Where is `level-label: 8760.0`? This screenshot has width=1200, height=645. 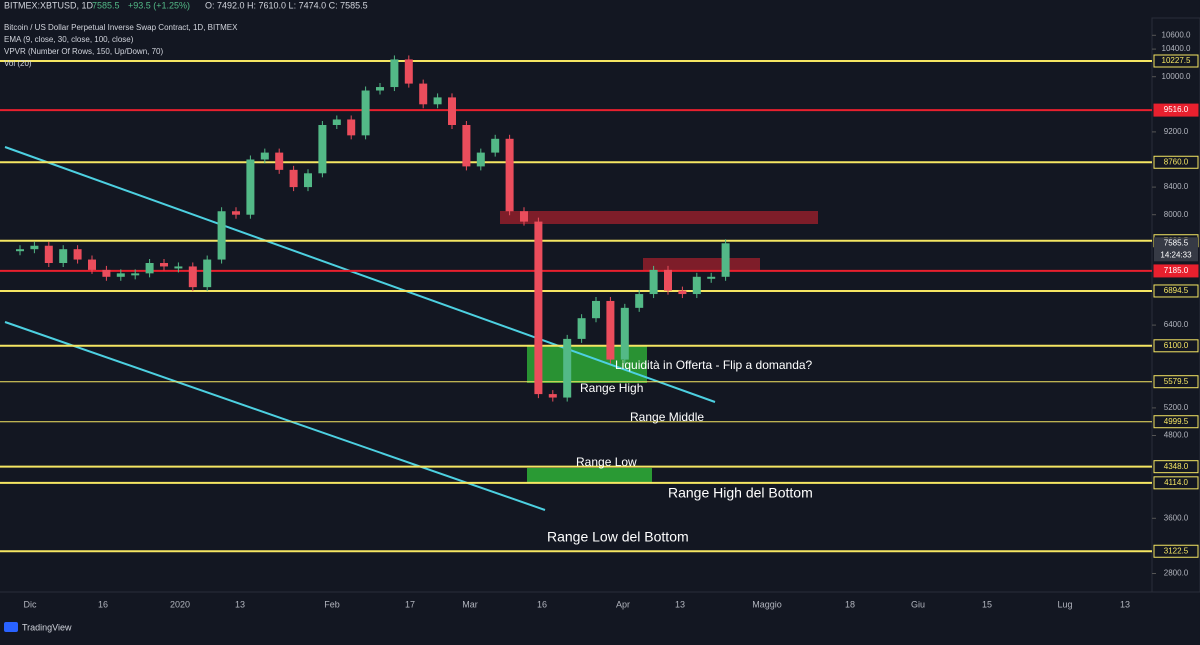 level-label: 8760.0 is located at coordinates (1176, 161).